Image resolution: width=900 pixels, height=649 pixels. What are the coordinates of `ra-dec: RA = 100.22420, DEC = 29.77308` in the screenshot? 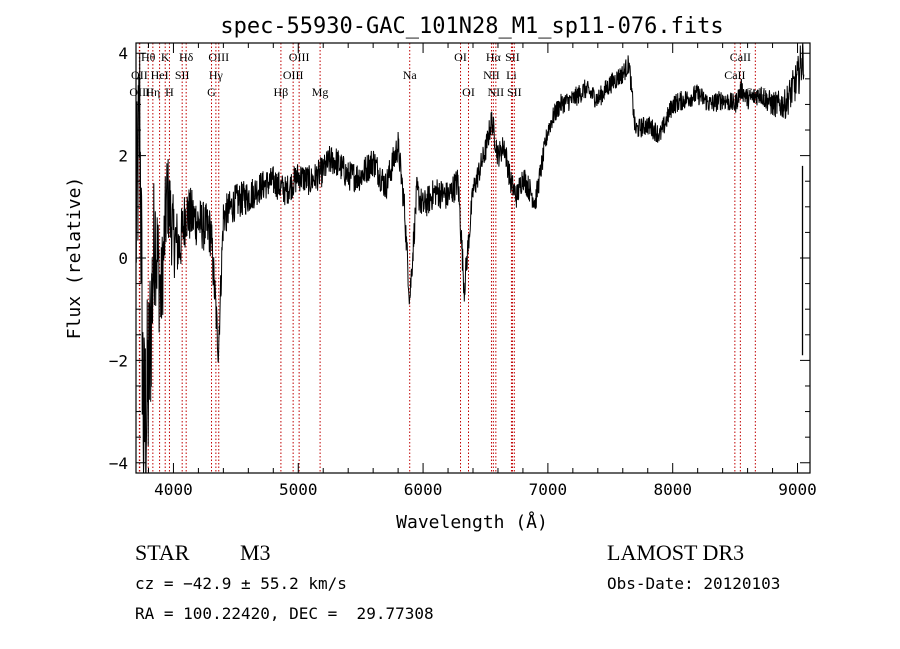 It's located at (284, 613).